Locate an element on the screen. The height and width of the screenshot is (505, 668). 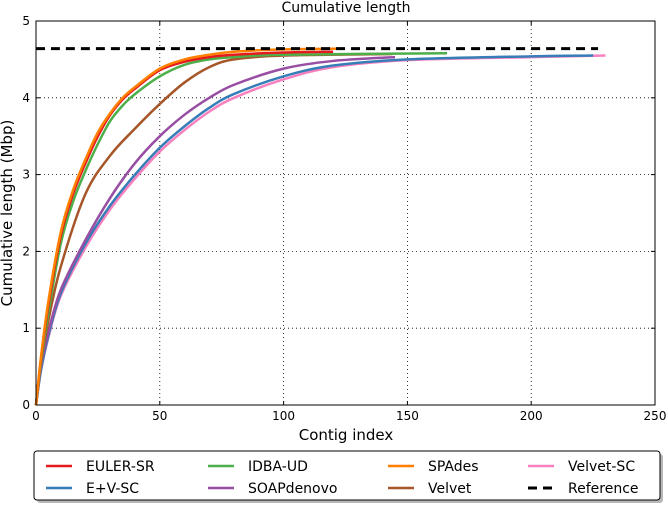
y-tick-label: 0 is located at coordinates (26, 405).